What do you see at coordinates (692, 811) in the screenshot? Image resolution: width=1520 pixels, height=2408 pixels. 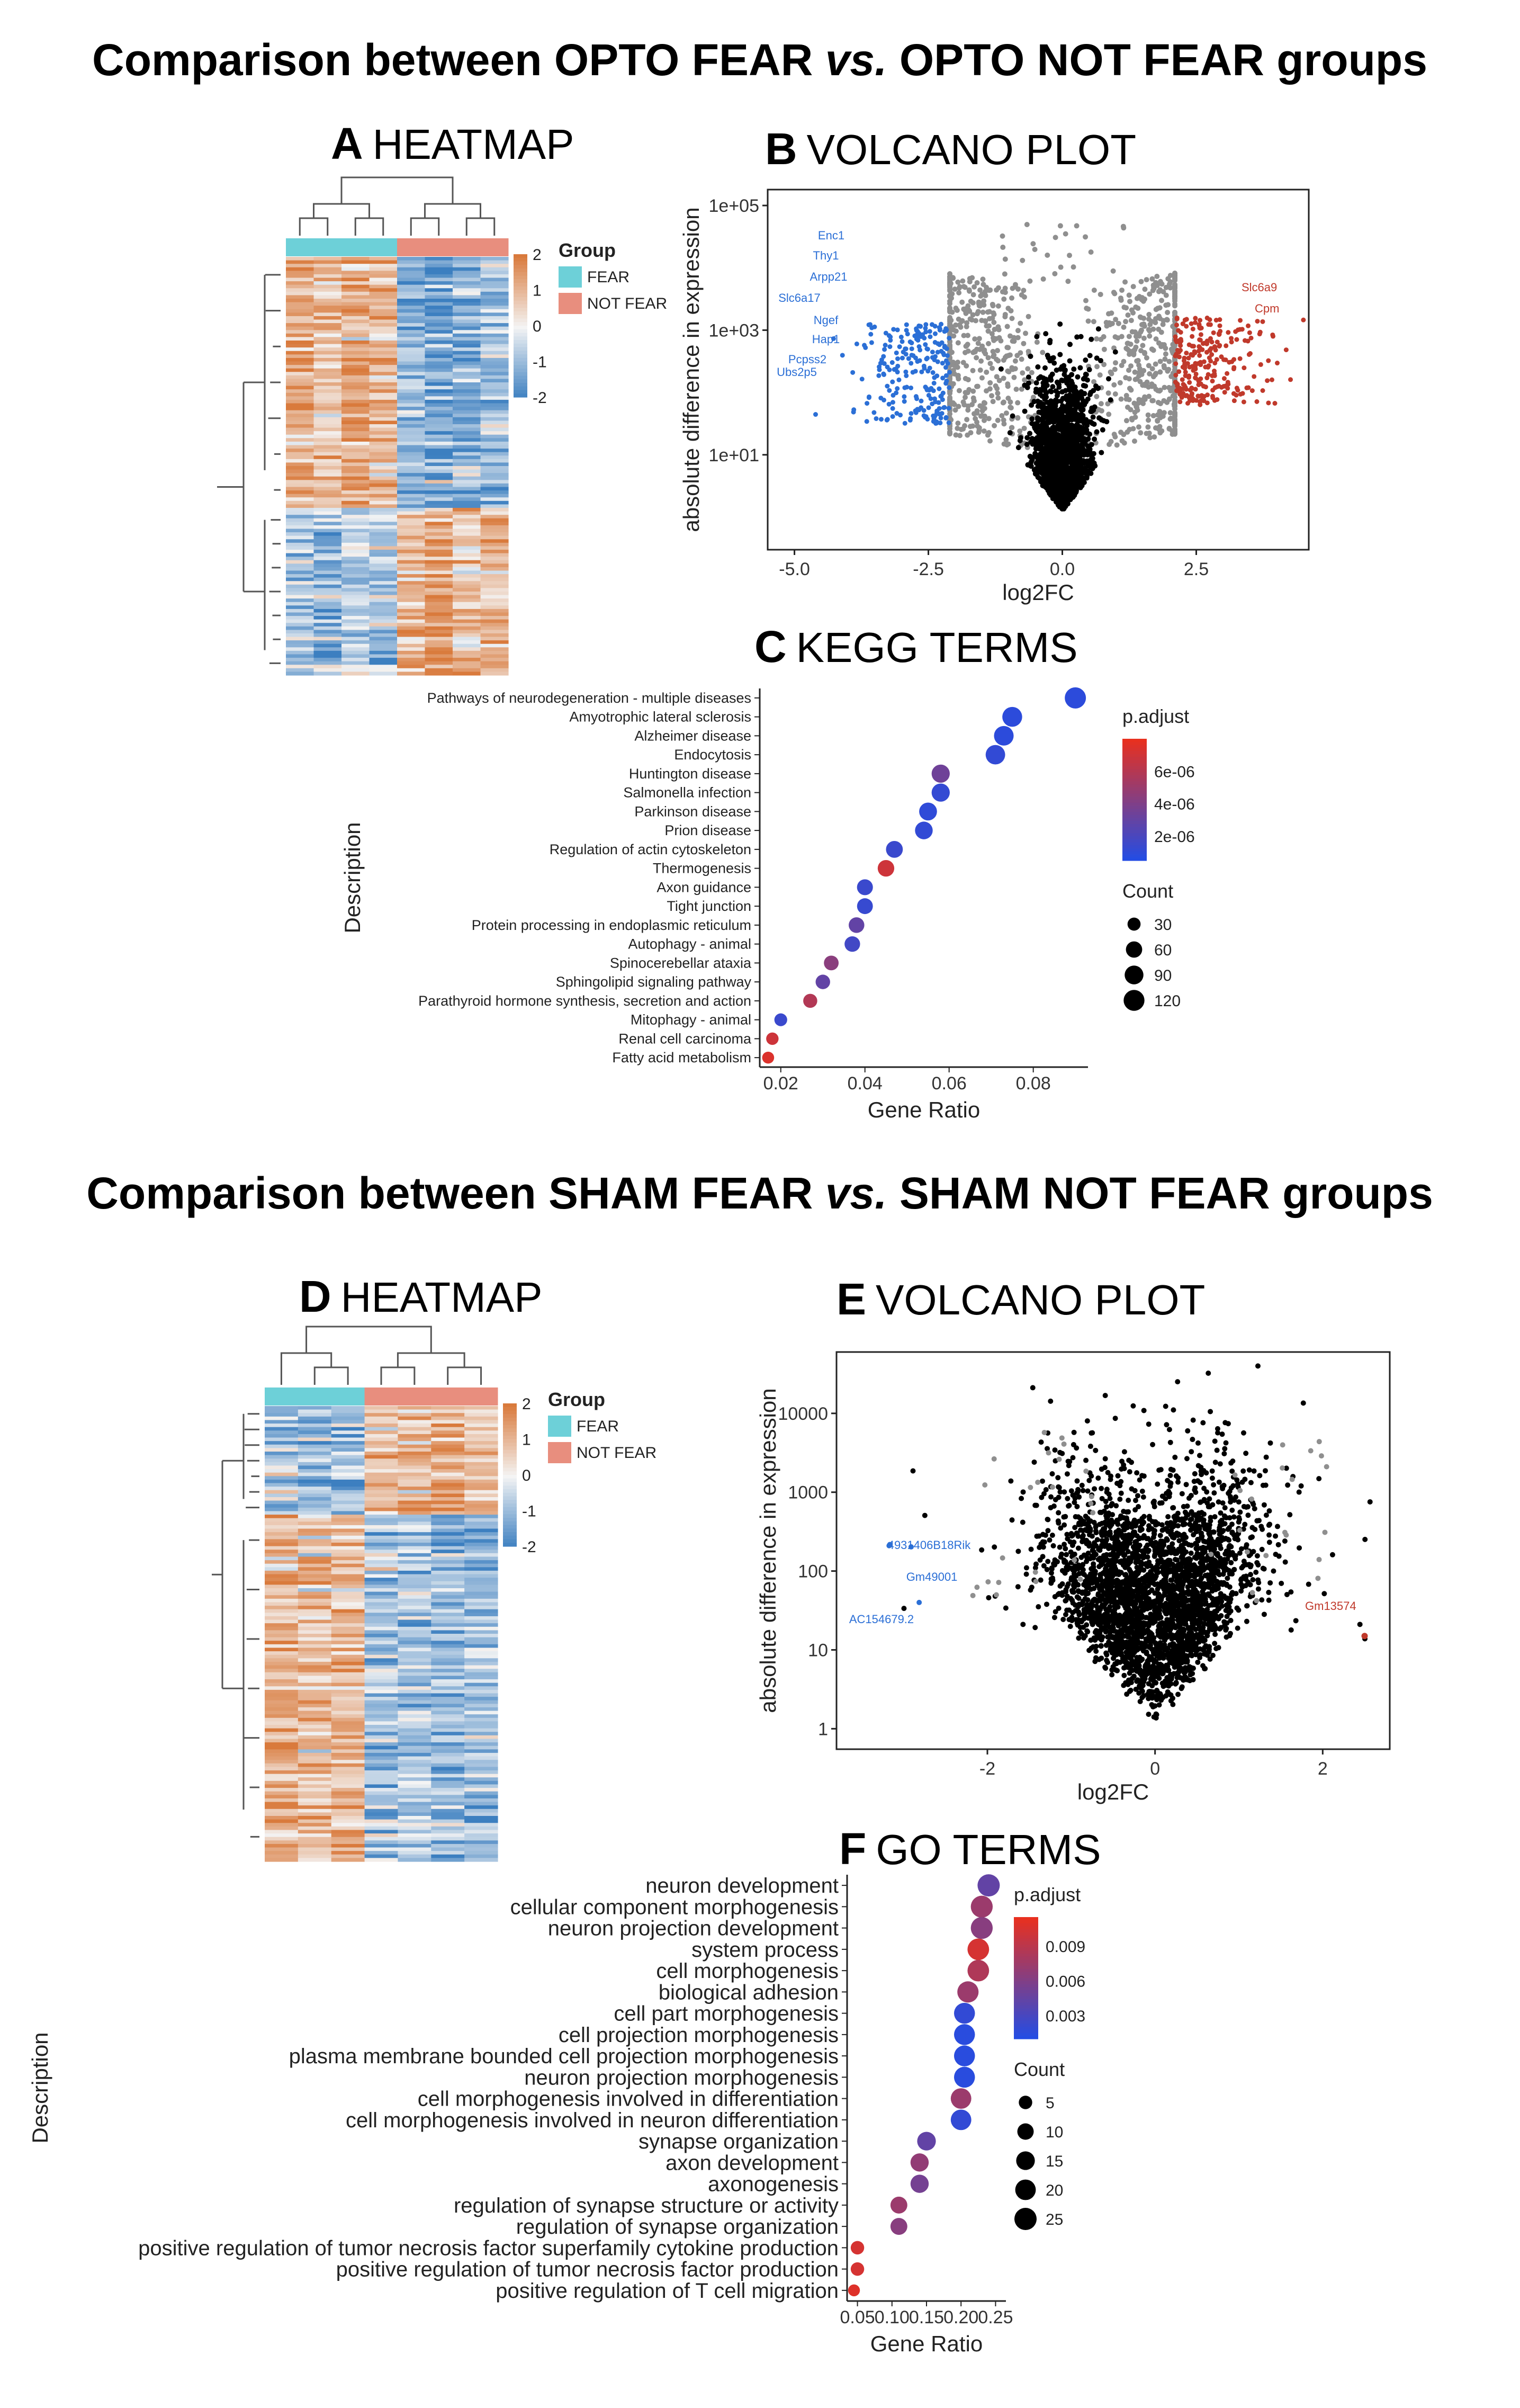 I see `term-label: Parkinson disease` at bounding box center [692, 811].